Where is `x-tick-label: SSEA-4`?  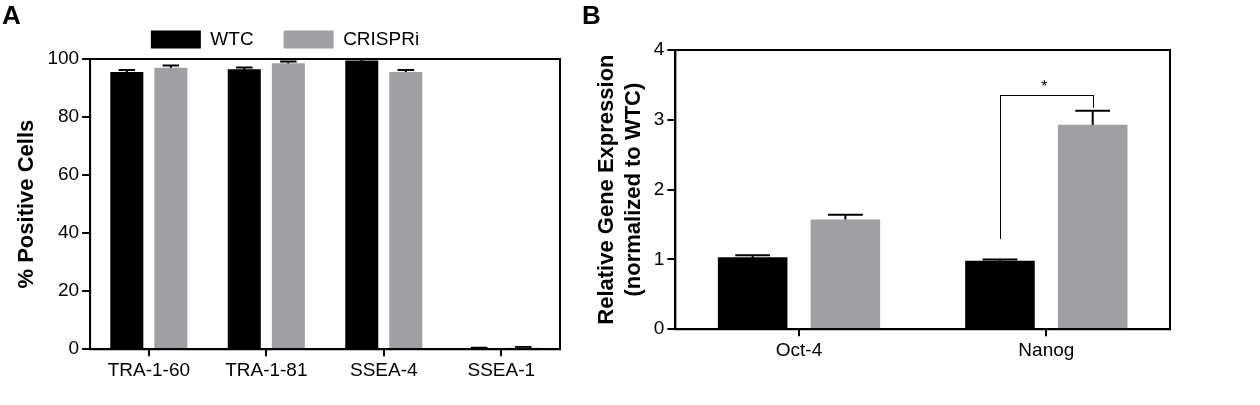
x-tick-label: SSEA-4 is located at coordinates (384, 369).